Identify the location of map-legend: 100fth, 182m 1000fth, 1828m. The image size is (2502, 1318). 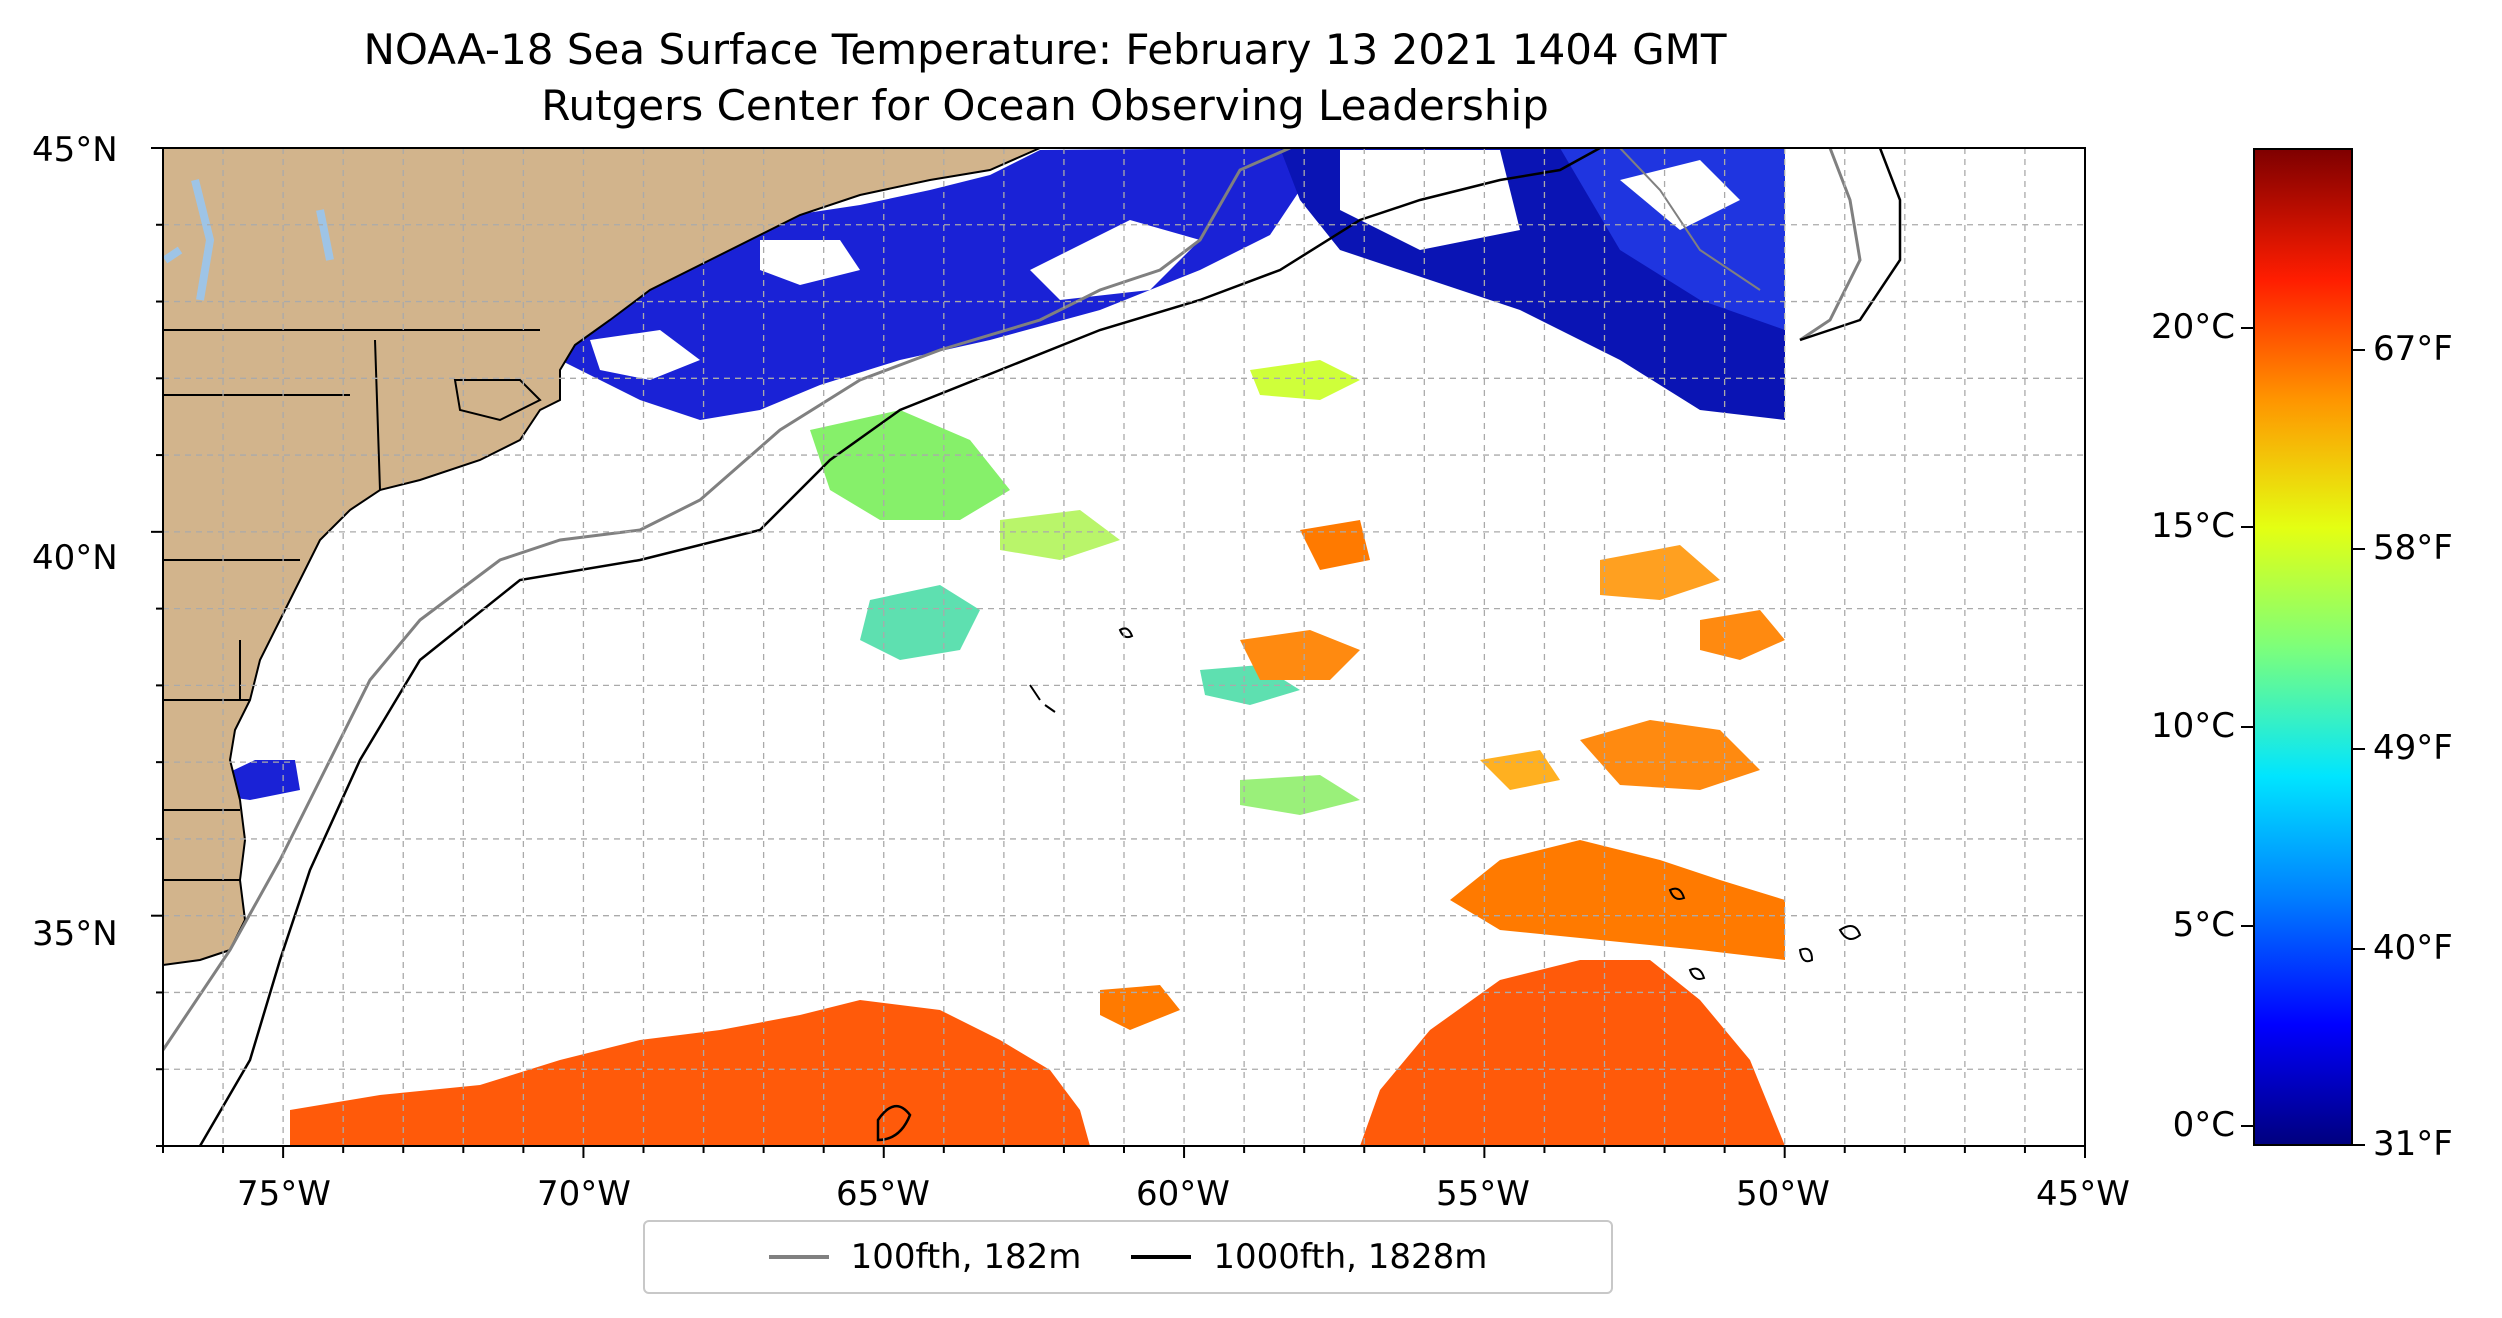
(1128, 1257).